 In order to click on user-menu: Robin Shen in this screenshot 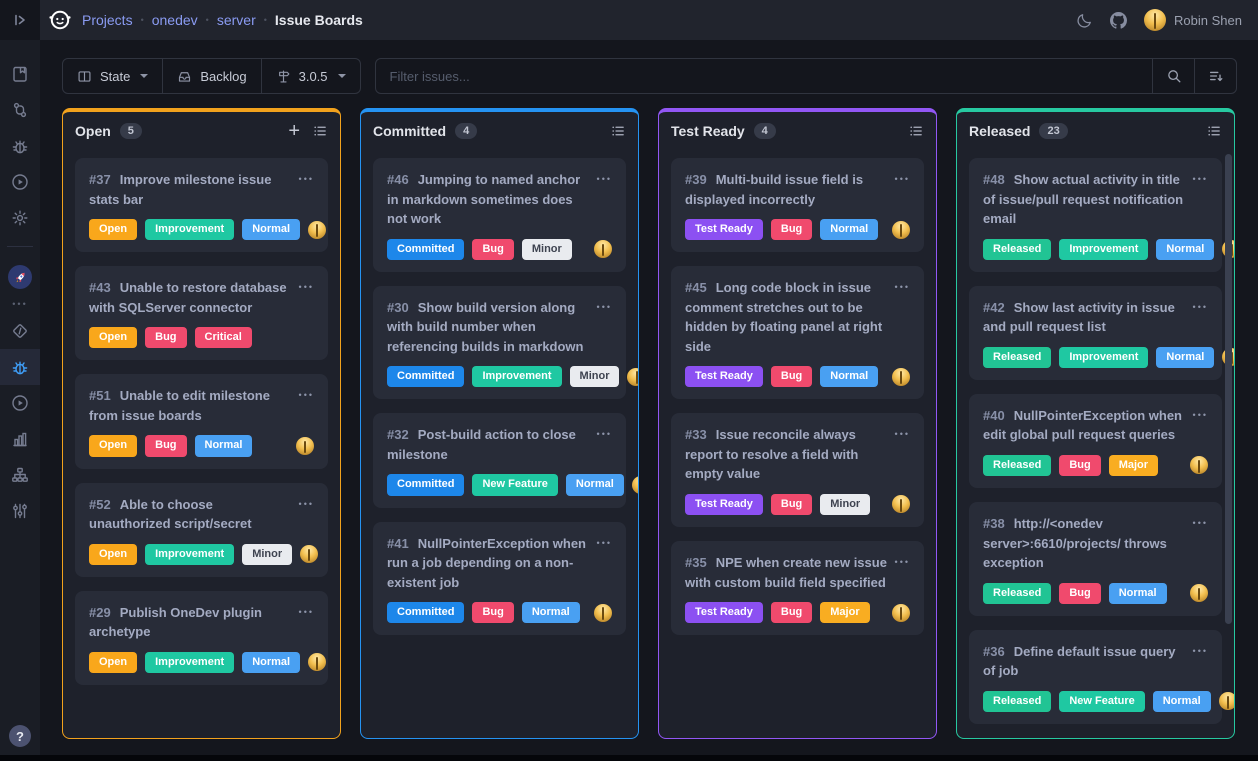, I will do `click(1193, 20)`.